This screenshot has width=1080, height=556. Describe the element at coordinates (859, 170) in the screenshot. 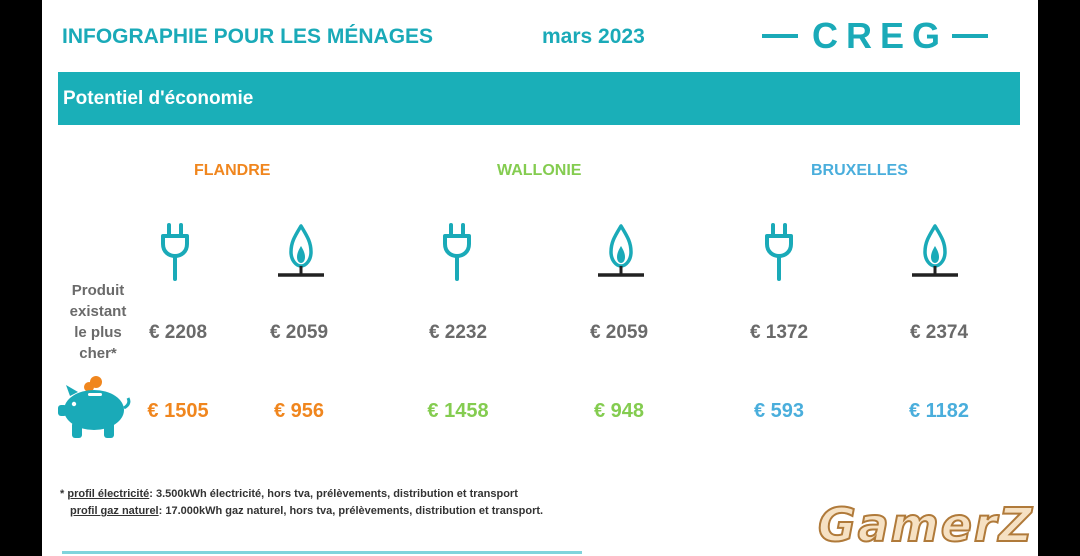

I see `region-bruxelles-heading: BRUXELLES` at that location.